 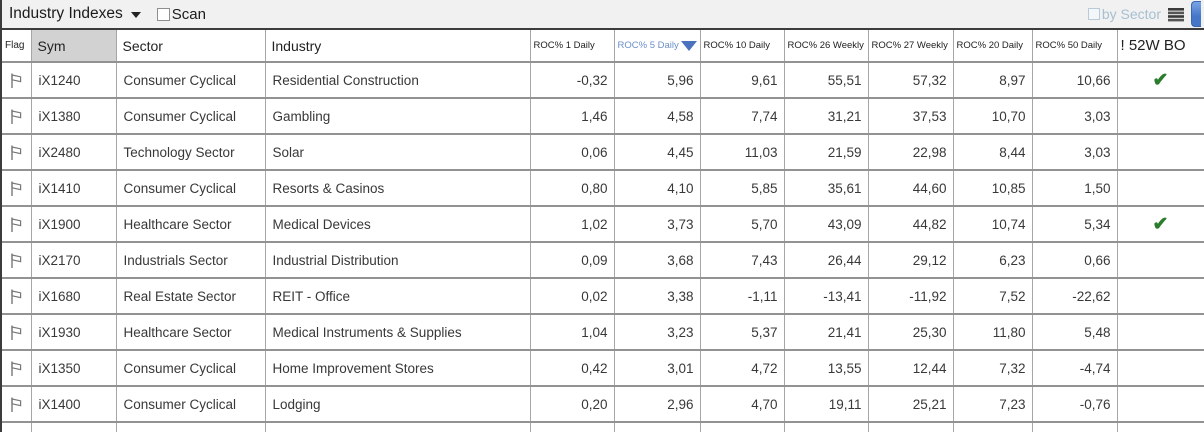 What do you see at coordinates (74, 296) in the screenshot?
I see `sym-cell: iX1680` at bounding box center [74, 296].